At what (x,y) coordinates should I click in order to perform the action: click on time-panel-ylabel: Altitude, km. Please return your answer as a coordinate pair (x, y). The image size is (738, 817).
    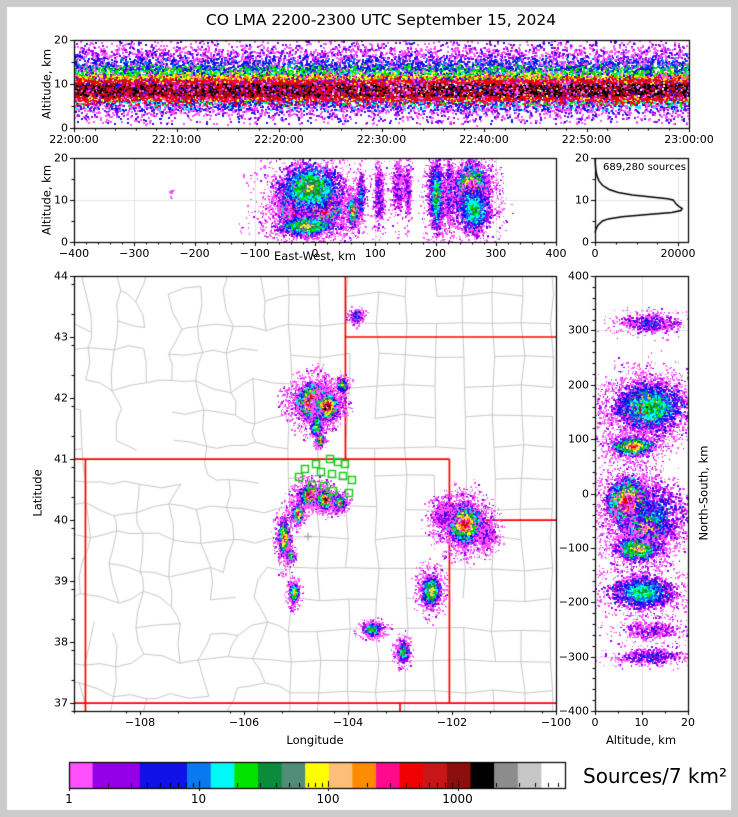
    Looking at the image, I should click on (46, 84).